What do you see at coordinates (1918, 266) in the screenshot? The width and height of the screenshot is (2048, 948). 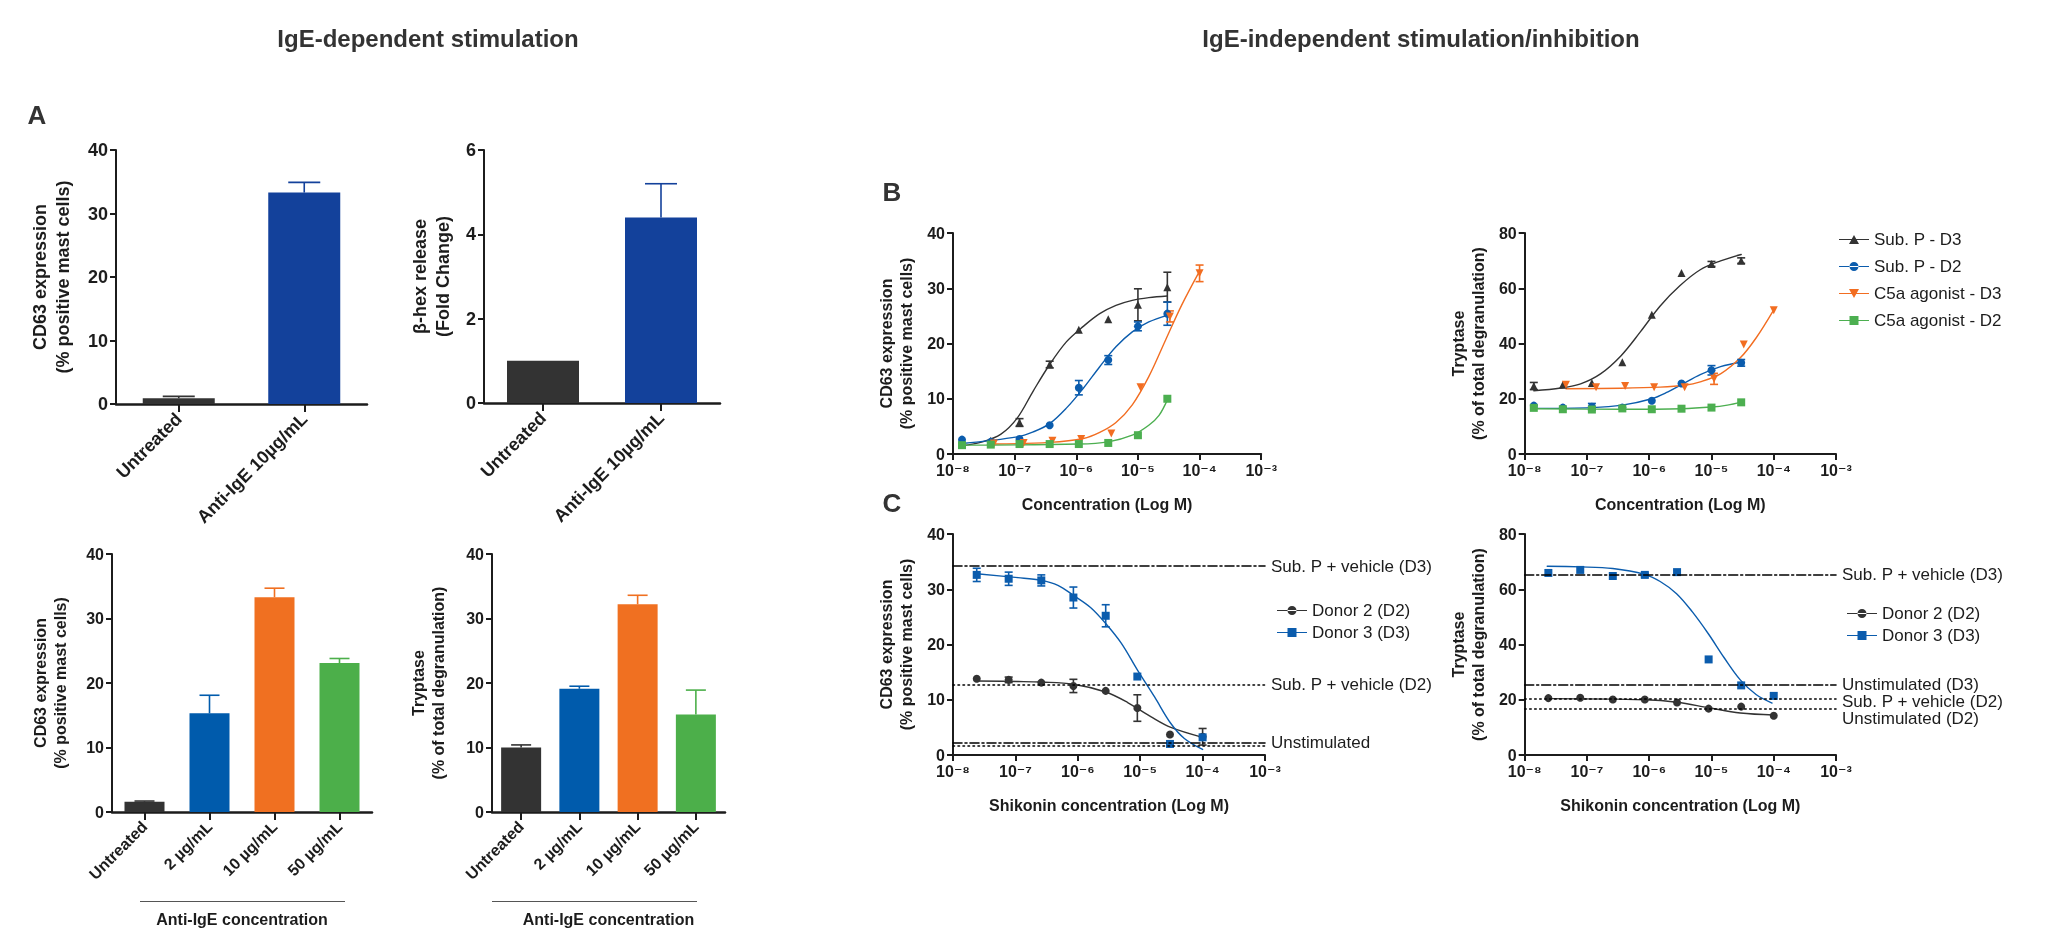 I see `legend-label: Sub. P - D2` at bounding box center [1918, 266].